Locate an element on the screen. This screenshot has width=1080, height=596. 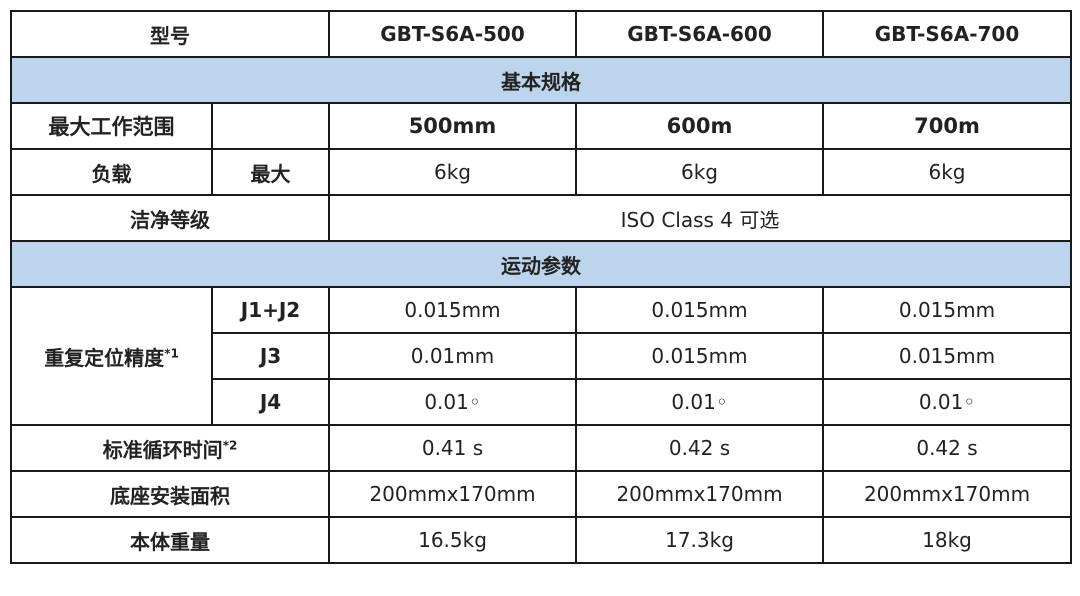
cell: 600m is located at coordinates (699, 126).